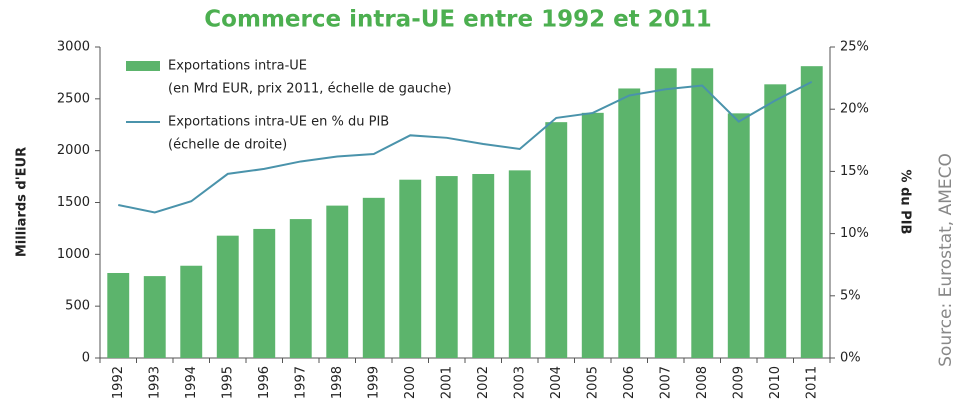 Image resolution: width=963 pixels, height=411 pixels. I want to click on y-tick-label: 2500, so click(73, 98).